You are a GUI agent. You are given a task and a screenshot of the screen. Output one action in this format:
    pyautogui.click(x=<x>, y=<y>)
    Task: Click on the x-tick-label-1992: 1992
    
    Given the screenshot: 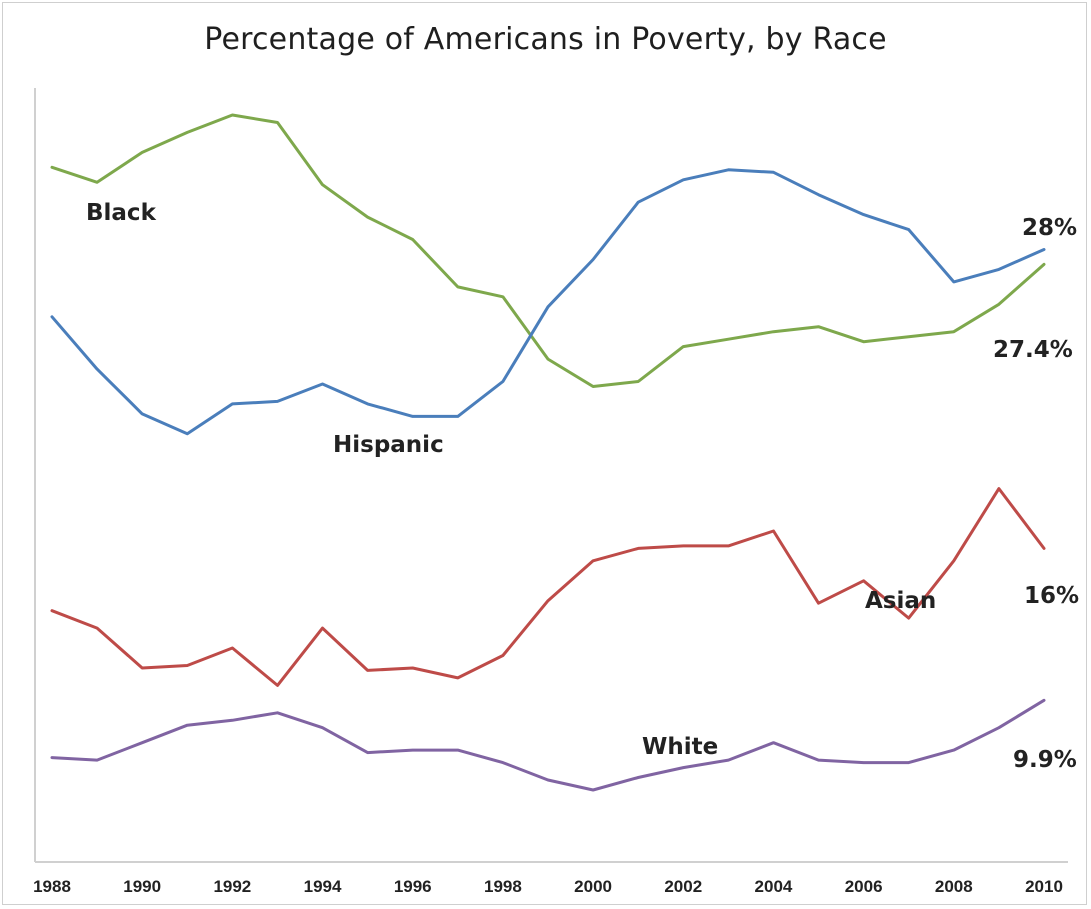 What is the action you would take?
    pyautogui.click(x=232, y=886)
    